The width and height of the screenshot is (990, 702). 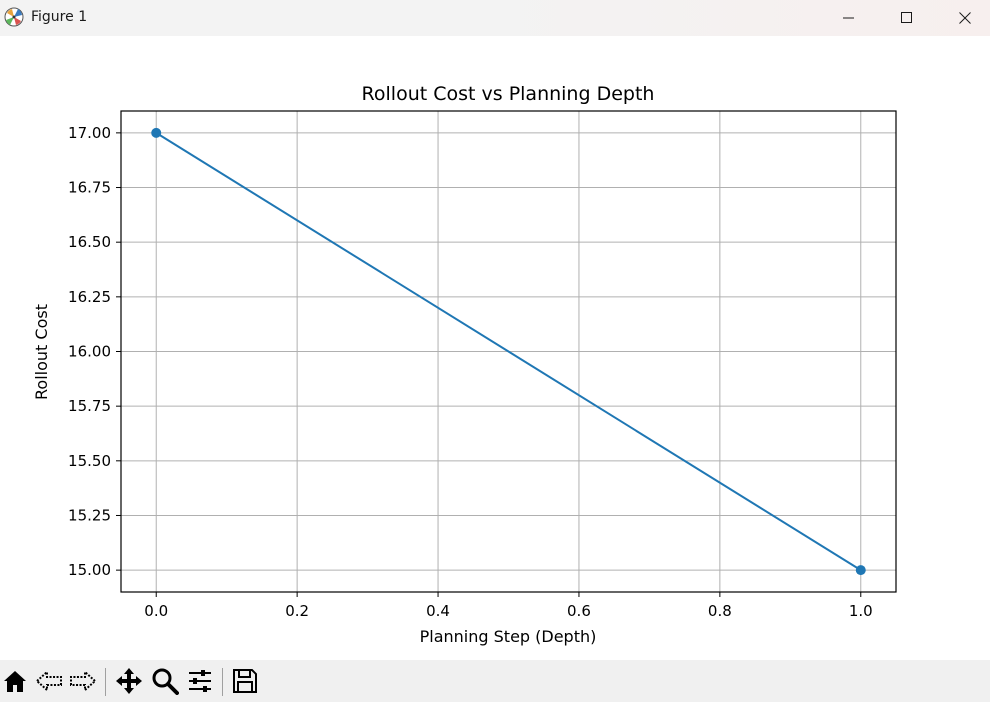 I want to click on minimize-icon, so click(x=849, y=18).